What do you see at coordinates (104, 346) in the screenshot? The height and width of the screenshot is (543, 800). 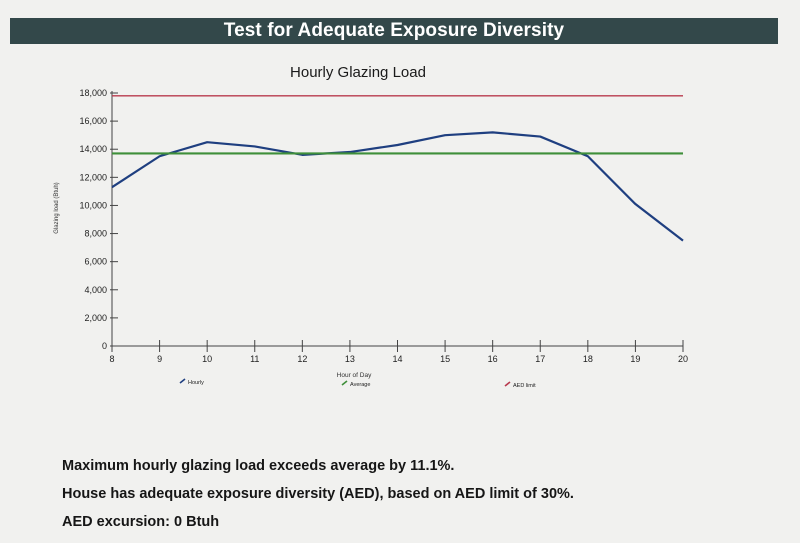 I see `y-tick-label: 0` at bounding box center [104, 346].